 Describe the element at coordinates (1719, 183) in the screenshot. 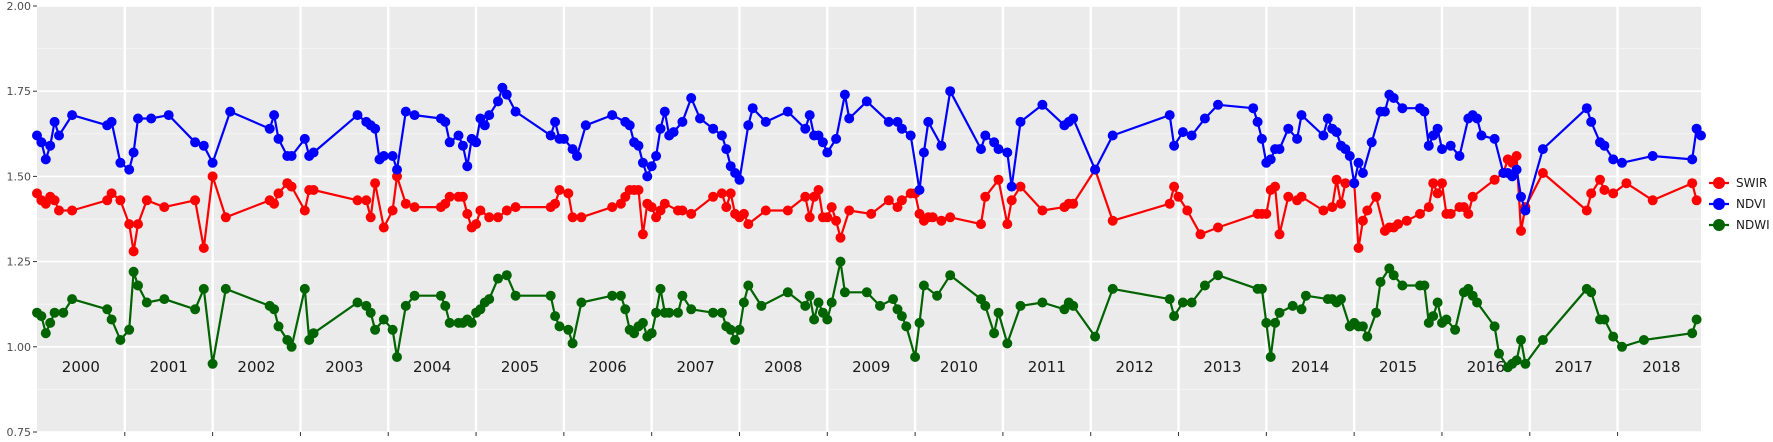

I see `legend-key-swir` at that location.